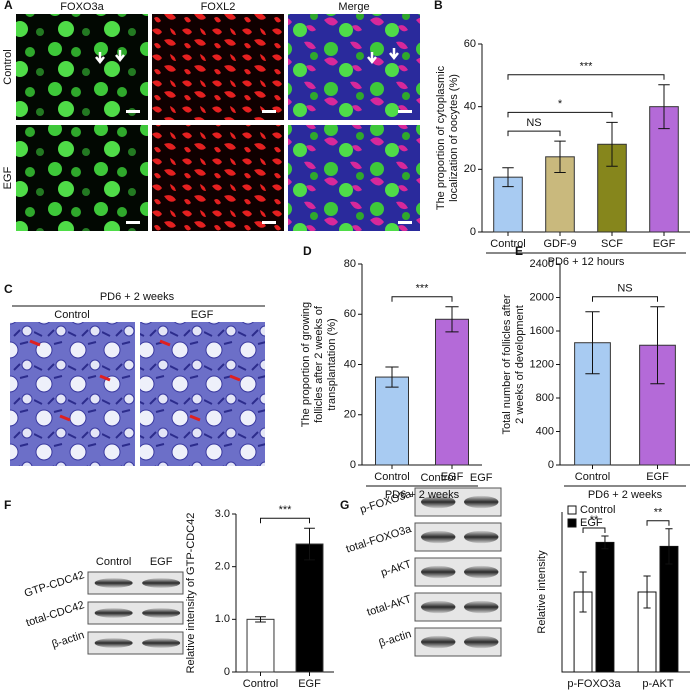  What do you see at coordinates (8, 66) in the screenshot?
I see `row-label: Control` at bounding box center [8, 66].